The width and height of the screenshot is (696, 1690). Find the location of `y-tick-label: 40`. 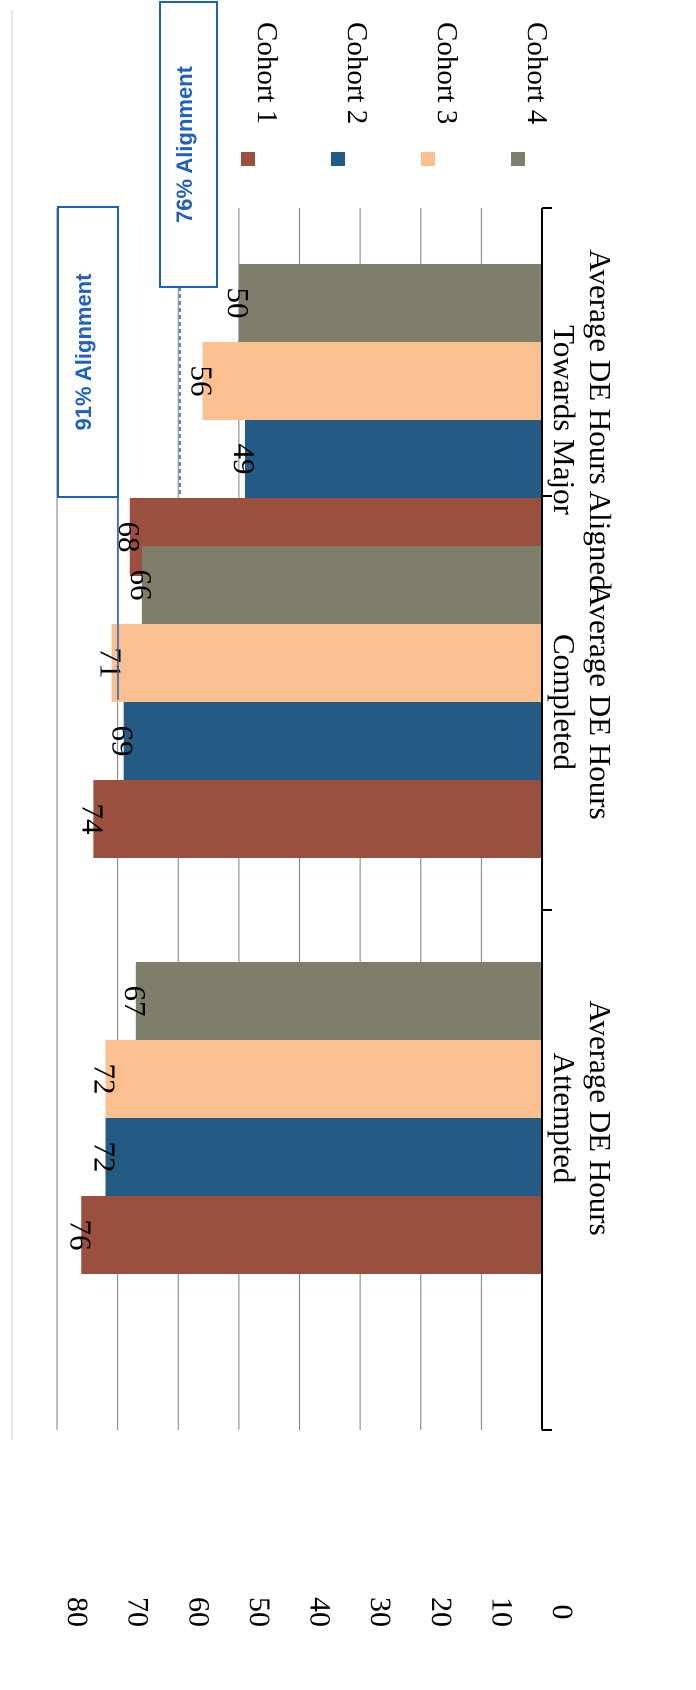

y-tick-label: 40 is located at coordinates (320, 1612).